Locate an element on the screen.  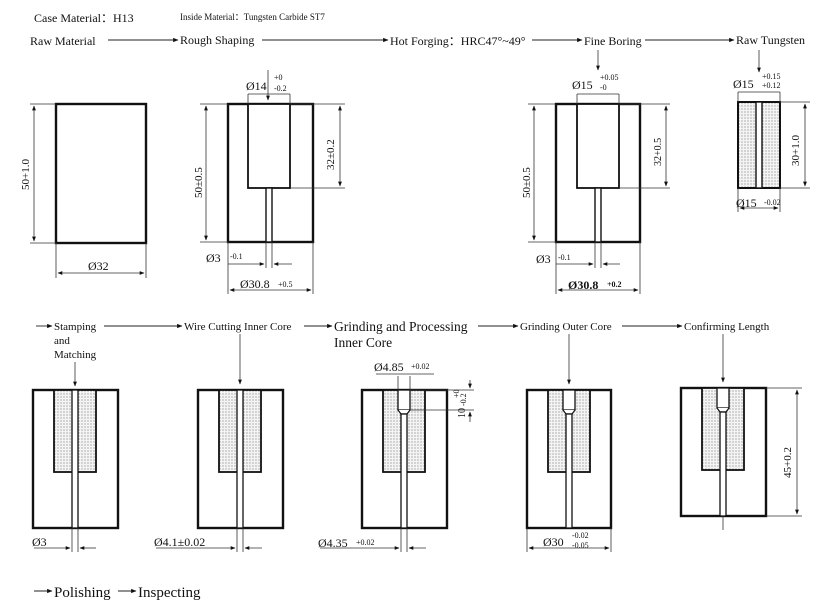
step-inspecting: Inspecting is located at coordinates (169, 593).